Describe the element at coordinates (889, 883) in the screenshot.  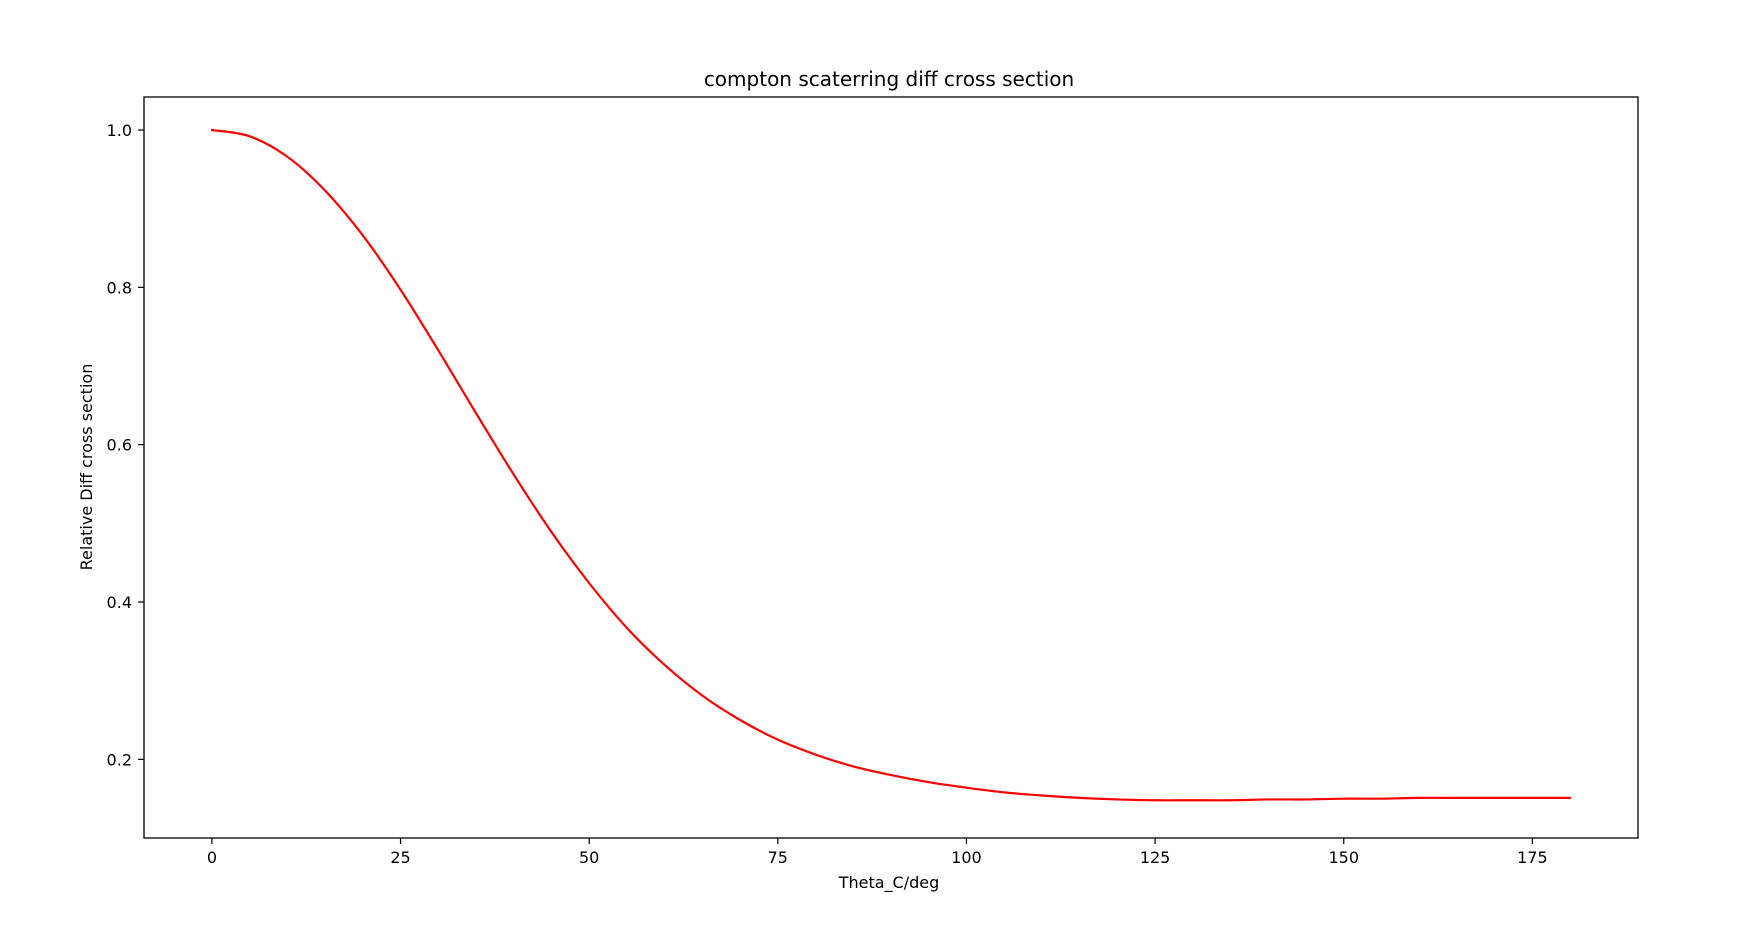
I see `x-axis-label: Theta_C/deg` at that location.